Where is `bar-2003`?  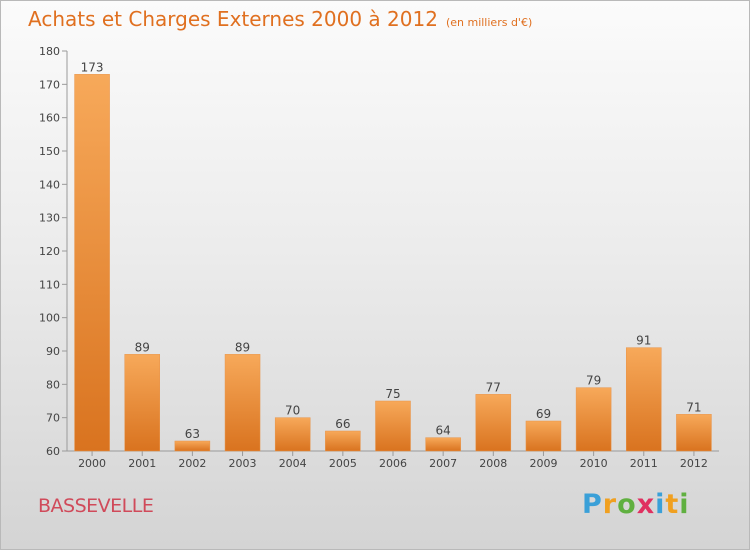
bar-2003 is located at coordinates (242, 403).